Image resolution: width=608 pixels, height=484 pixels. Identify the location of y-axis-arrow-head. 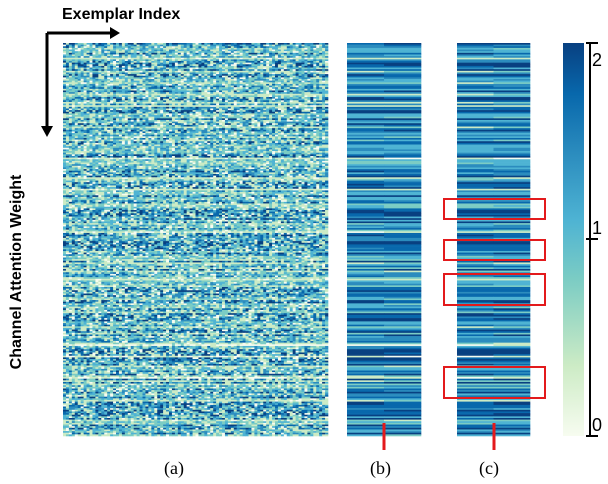
(47, 131).